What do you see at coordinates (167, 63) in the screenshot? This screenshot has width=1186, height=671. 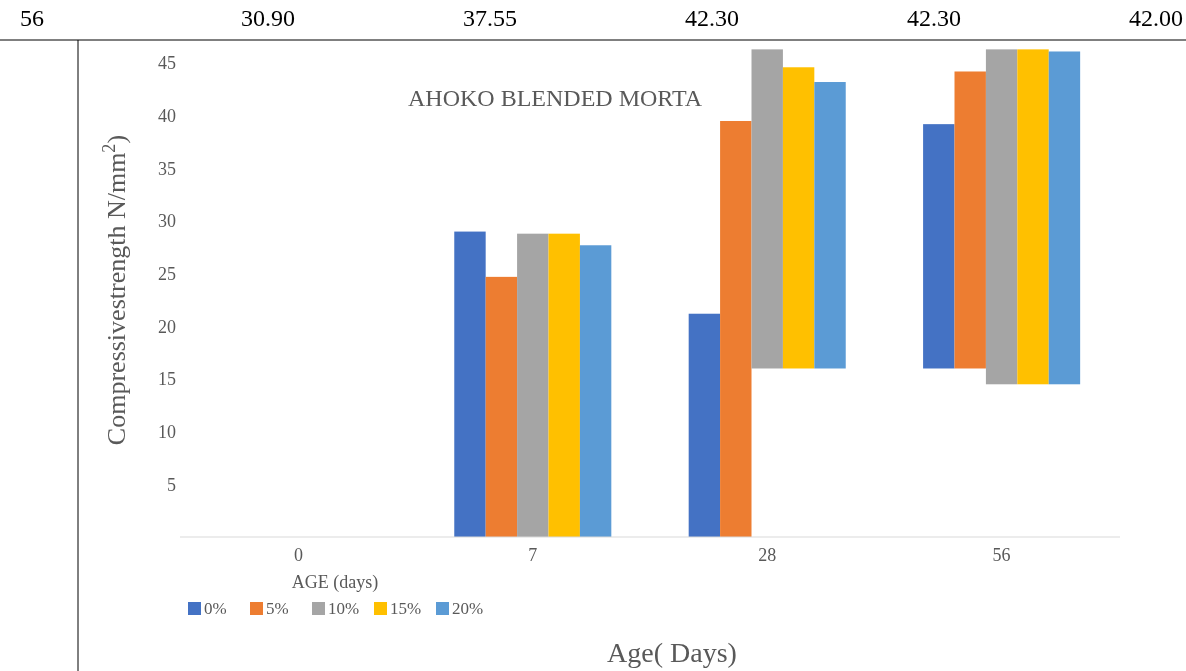 I see `y-tick-label: 45` at bounding box center [167, 63].